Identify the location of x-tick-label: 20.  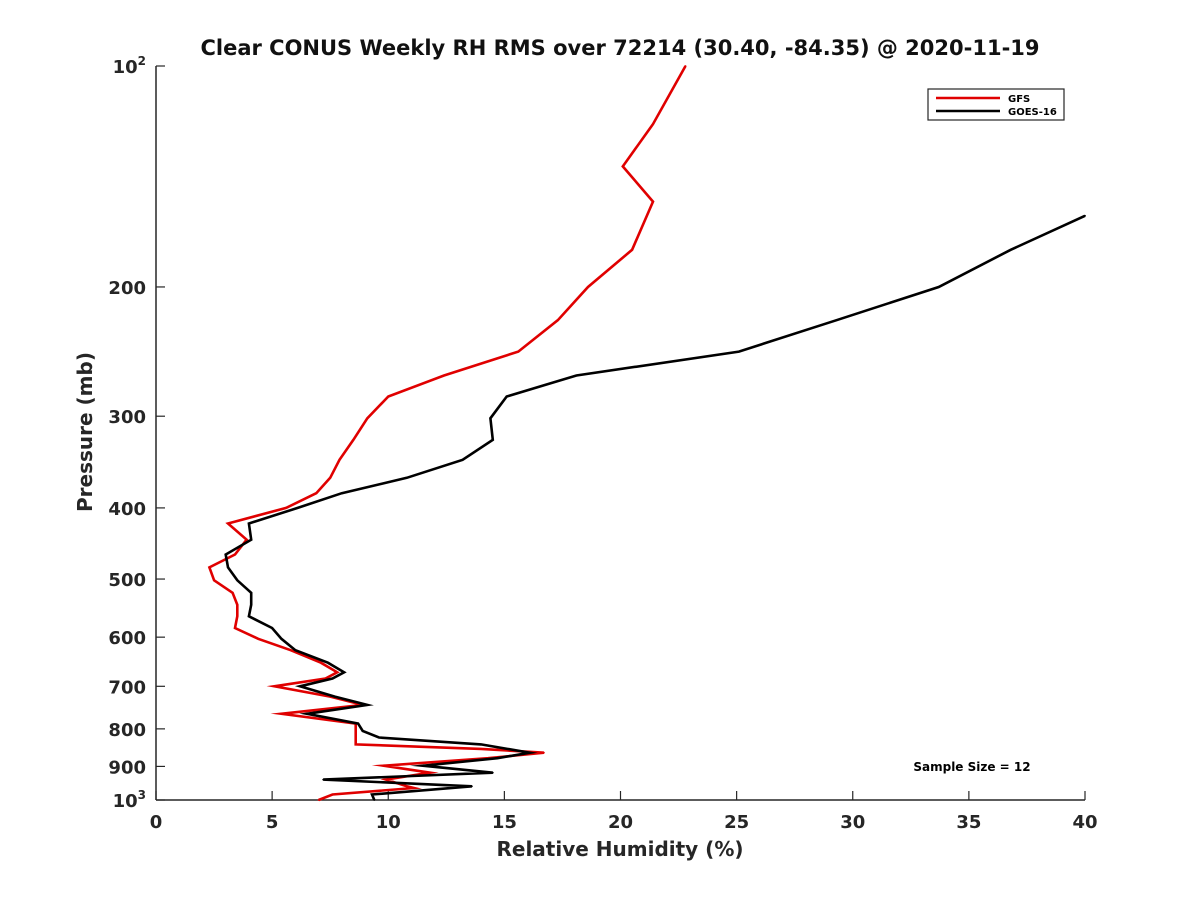
(620, 822).